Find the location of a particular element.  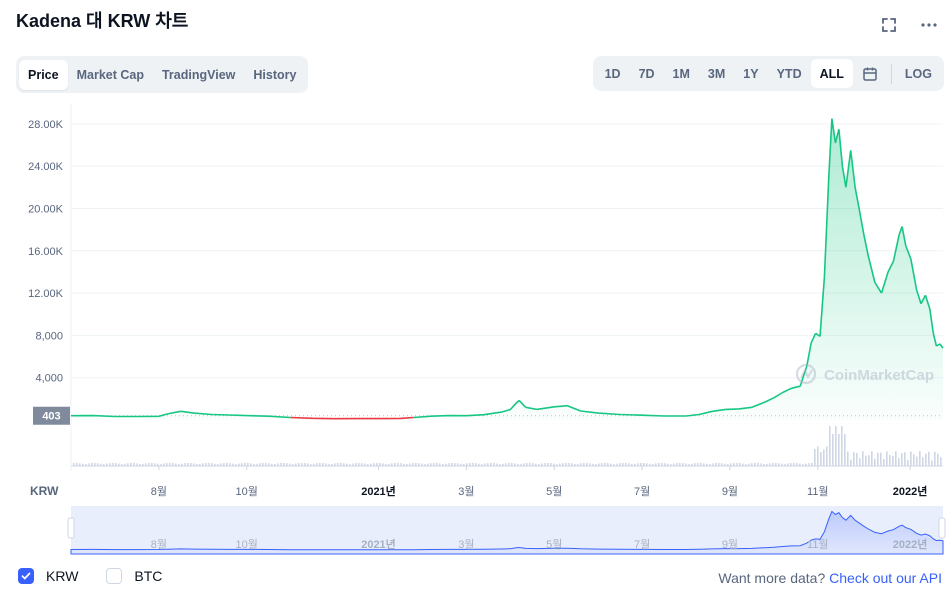

baseline-label: 403 is located at coordinates (51, 417).